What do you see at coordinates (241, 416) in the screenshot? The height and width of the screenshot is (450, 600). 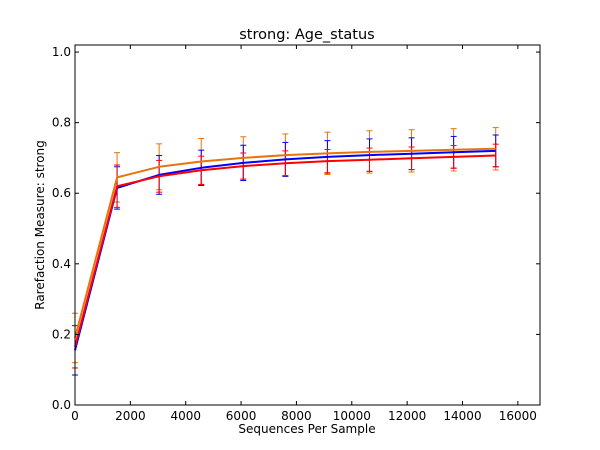 I see `x-tick-label: 6000` at bounding box center [241, 416].